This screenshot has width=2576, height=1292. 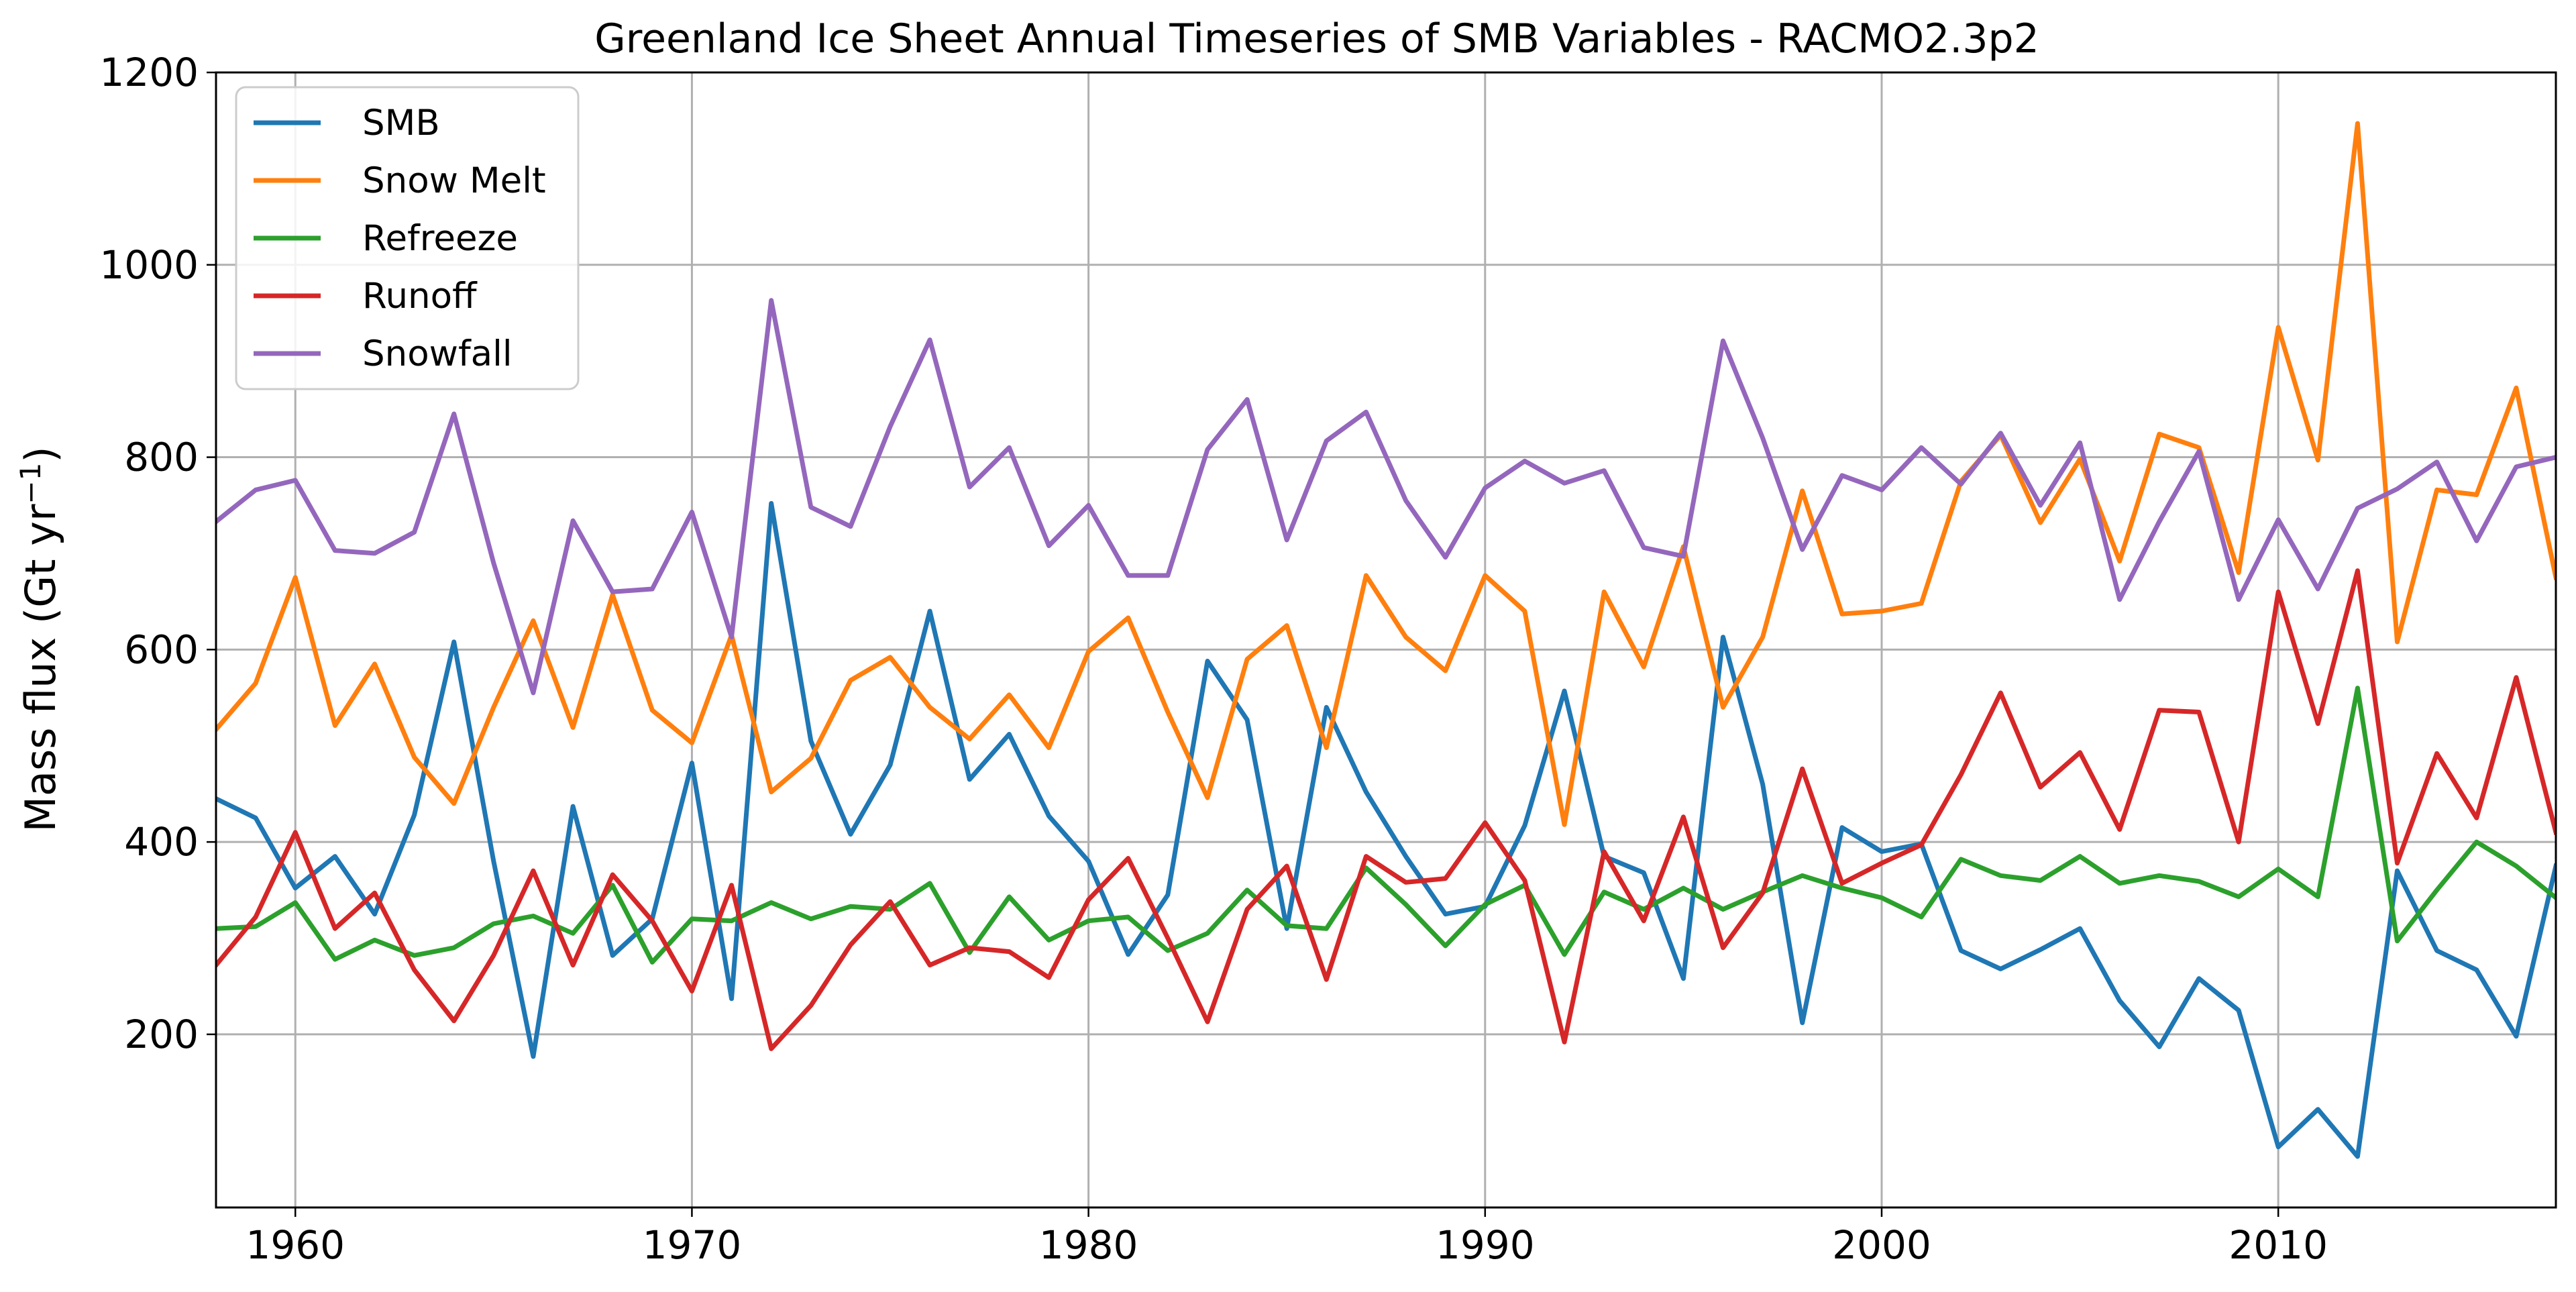 What do you see at coordinates (454, 180) in the screenshot?
I see `legend-label-snow-melt: Snow Melt` at bounding box center [454, 180].